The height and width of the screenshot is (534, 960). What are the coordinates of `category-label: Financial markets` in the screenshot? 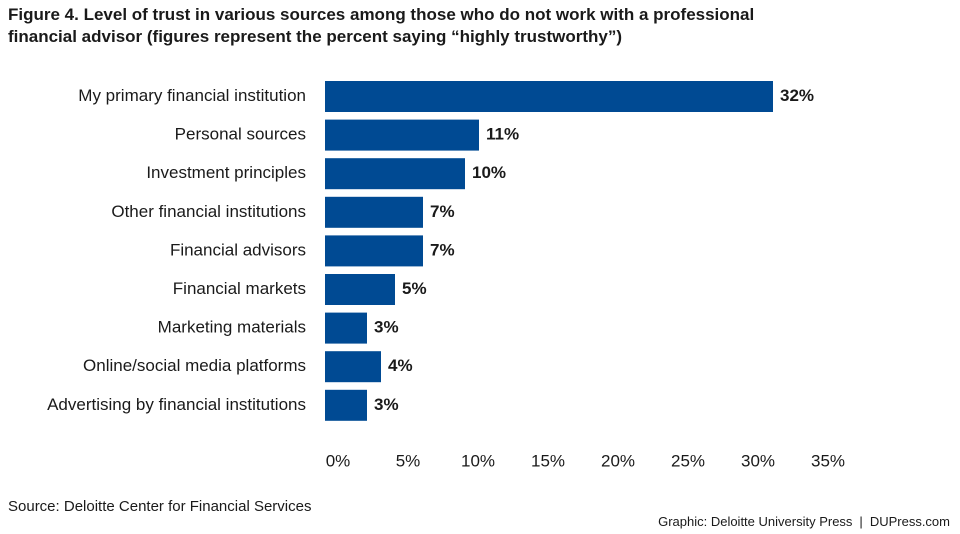 It's located at (239, 288).